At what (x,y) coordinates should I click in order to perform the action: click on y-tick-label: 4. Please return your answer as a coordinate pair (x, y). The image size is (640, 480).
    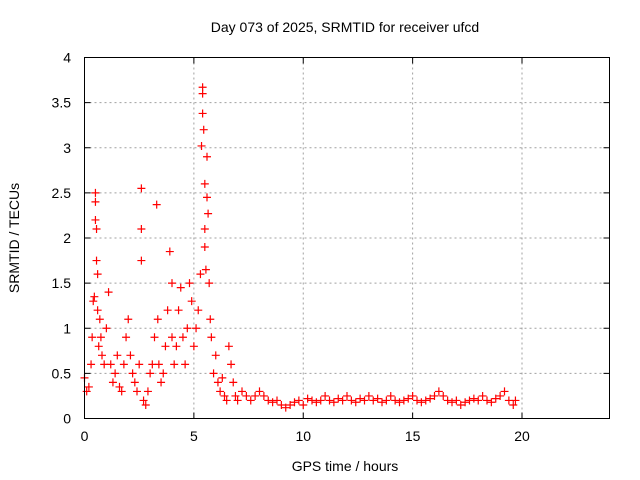
    Looking at the image, I should click on (67, 58).